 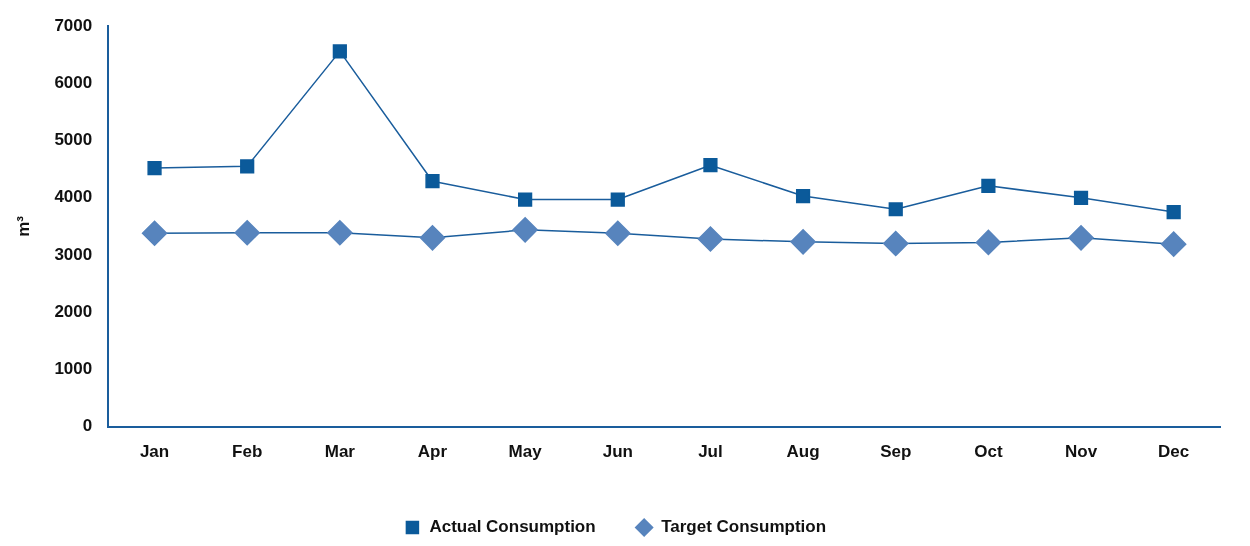 What do you see at coordinates (247, 452) in the screenshot?
I see `x-tick-label: Feb` at bounding box center [247, 452].